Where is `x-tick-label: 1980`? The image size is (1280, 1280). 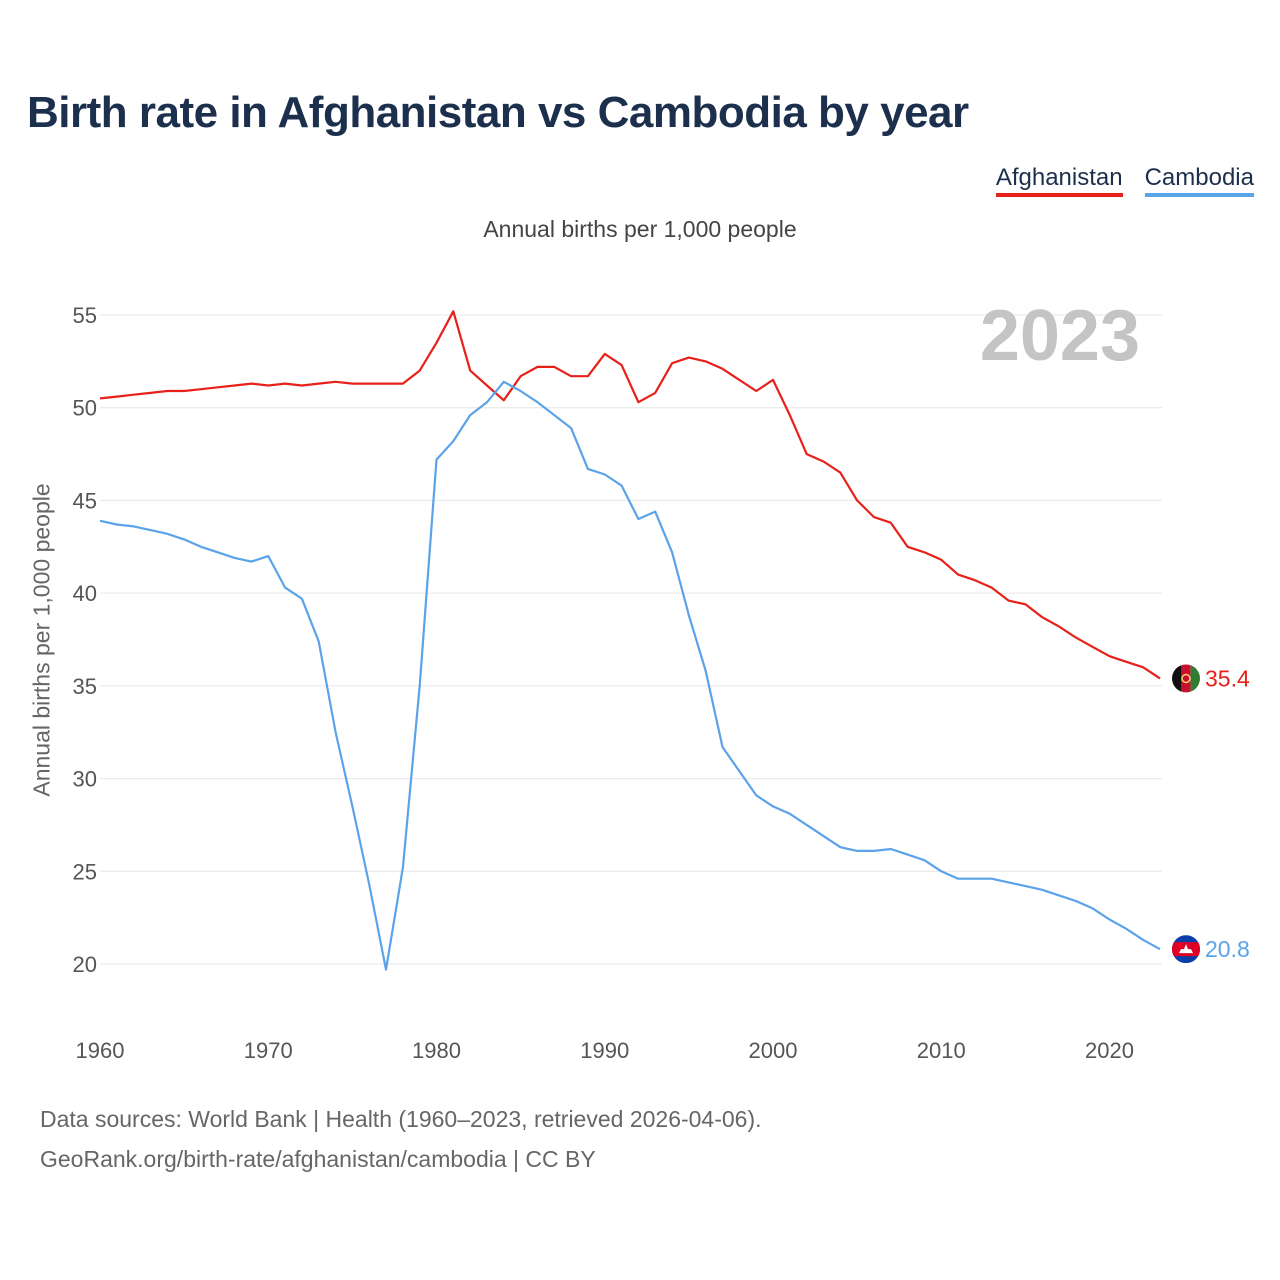 x-tick-label: 1980 is located at coordinates (436, 1050).